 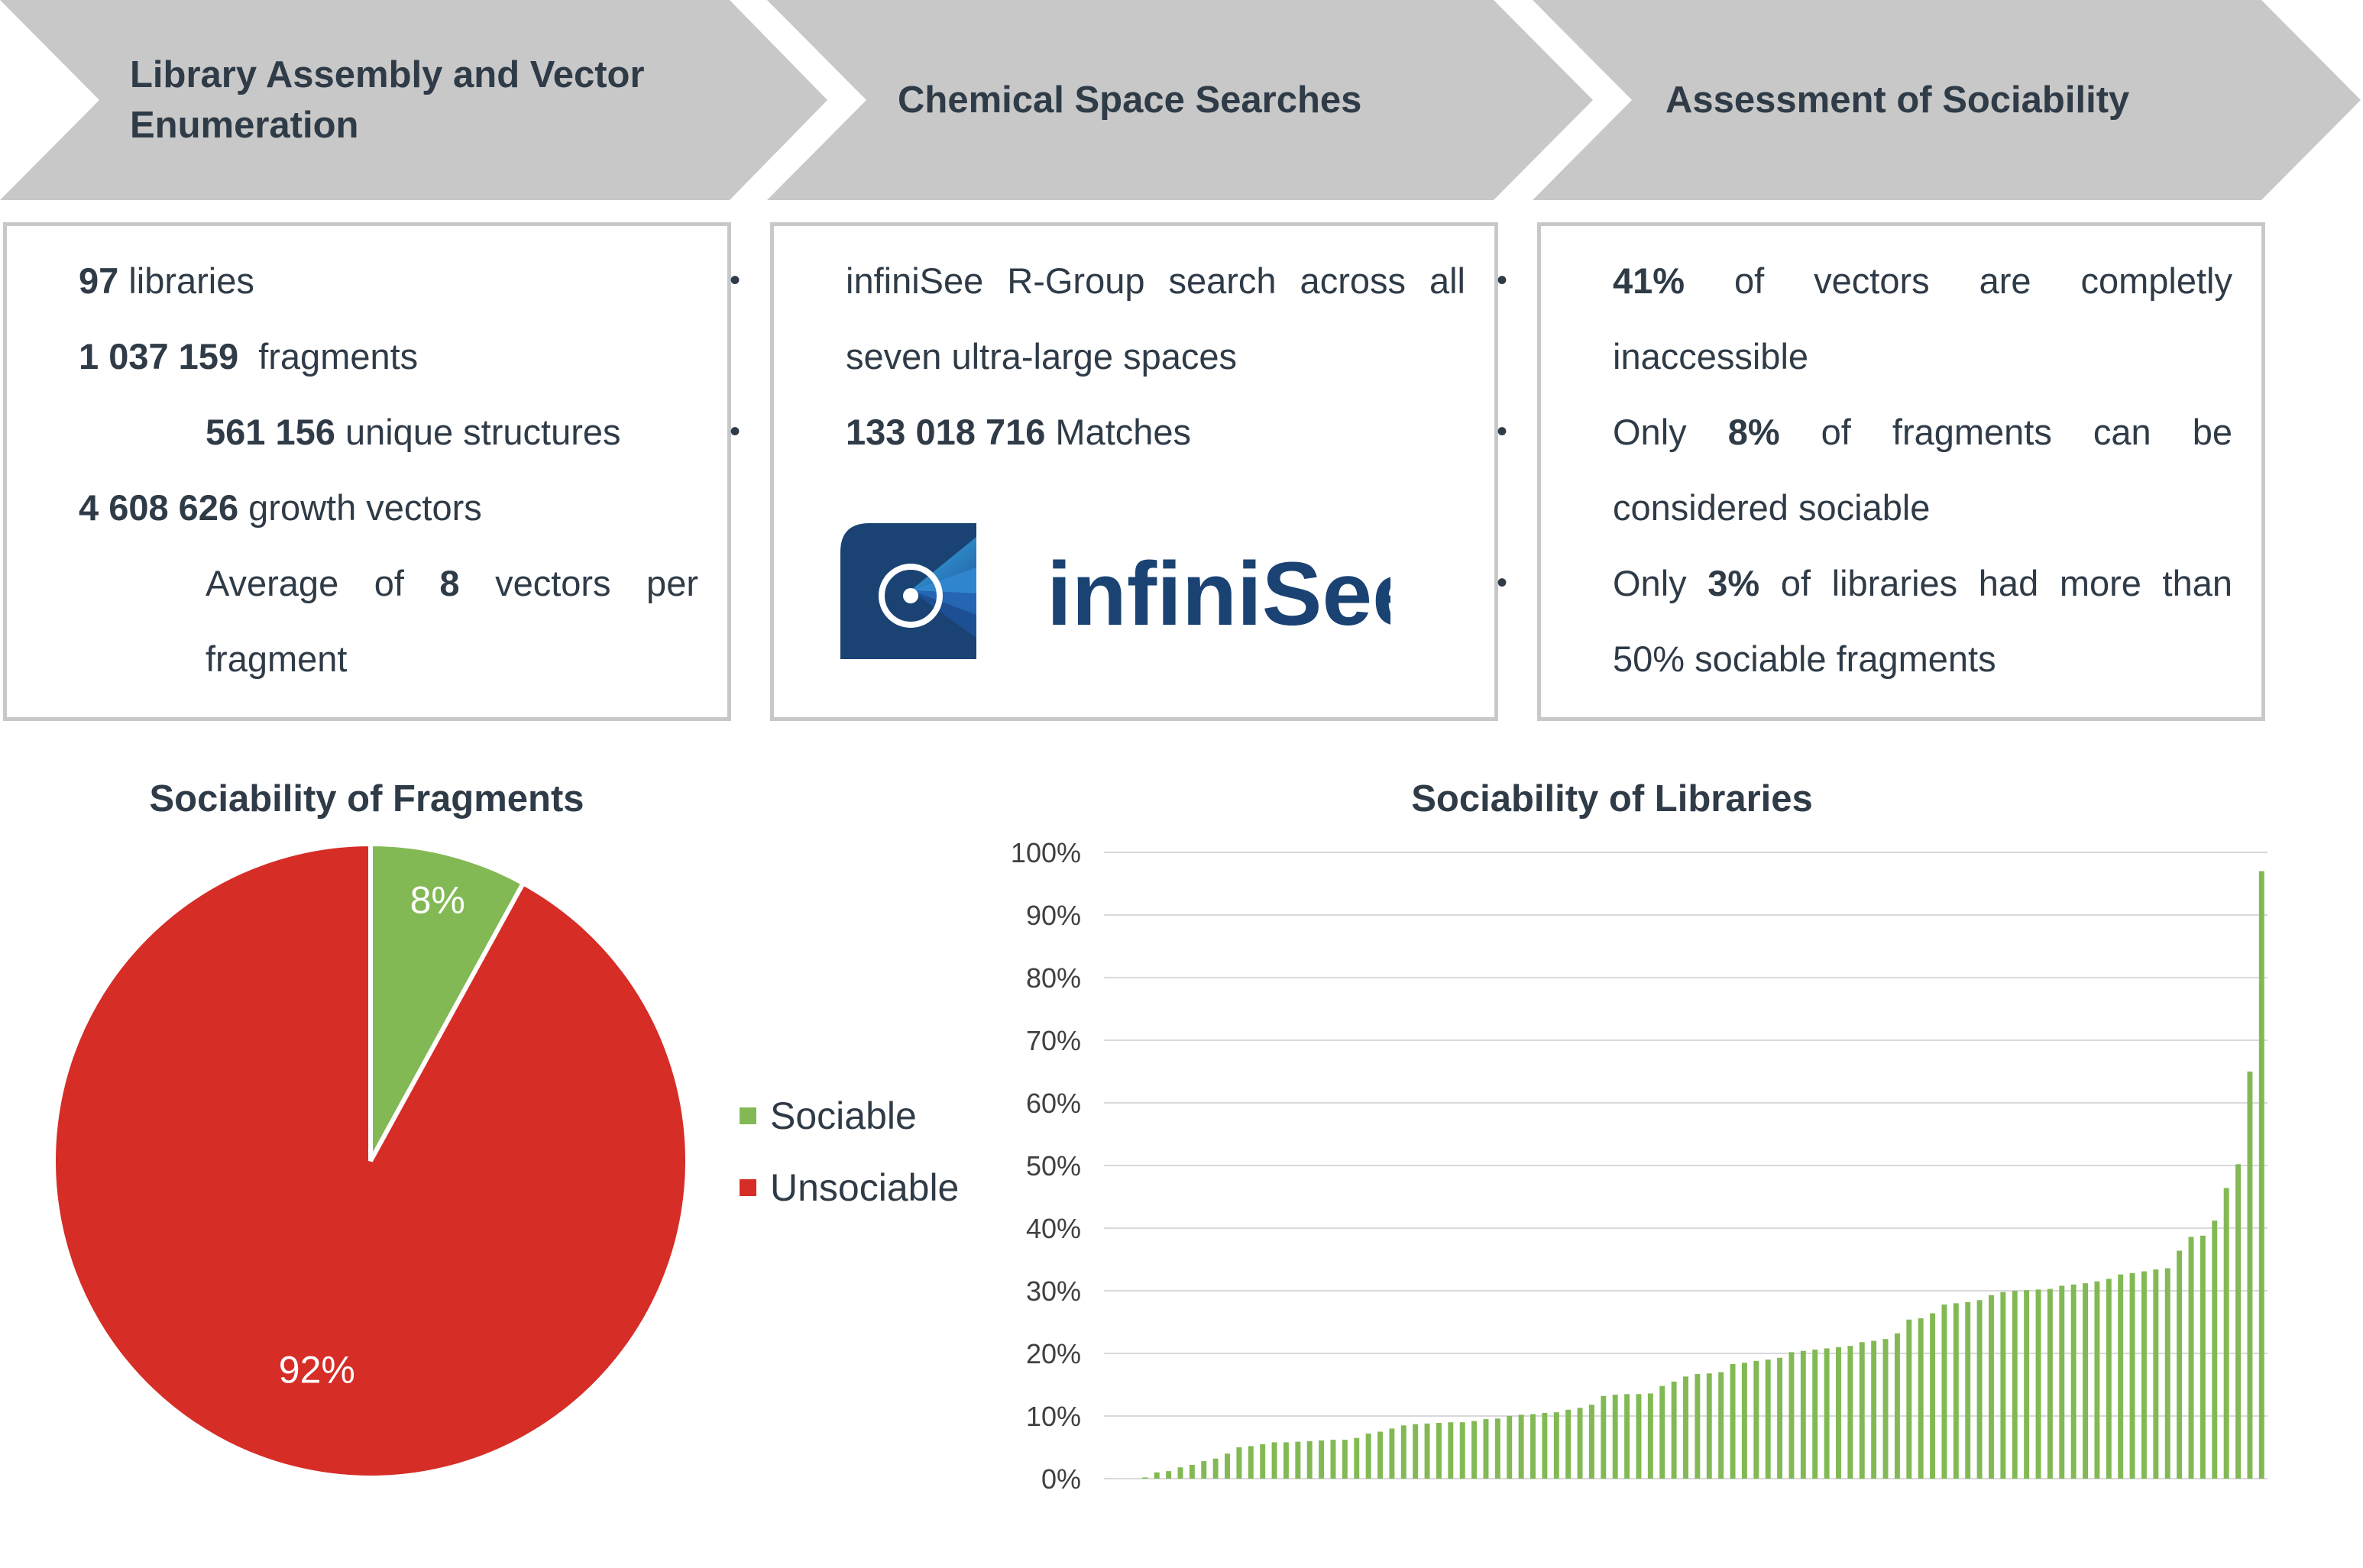 I want to click on bullet-growth-vectors: •4 608 626 growth vectors, so click(x=280, y=507).